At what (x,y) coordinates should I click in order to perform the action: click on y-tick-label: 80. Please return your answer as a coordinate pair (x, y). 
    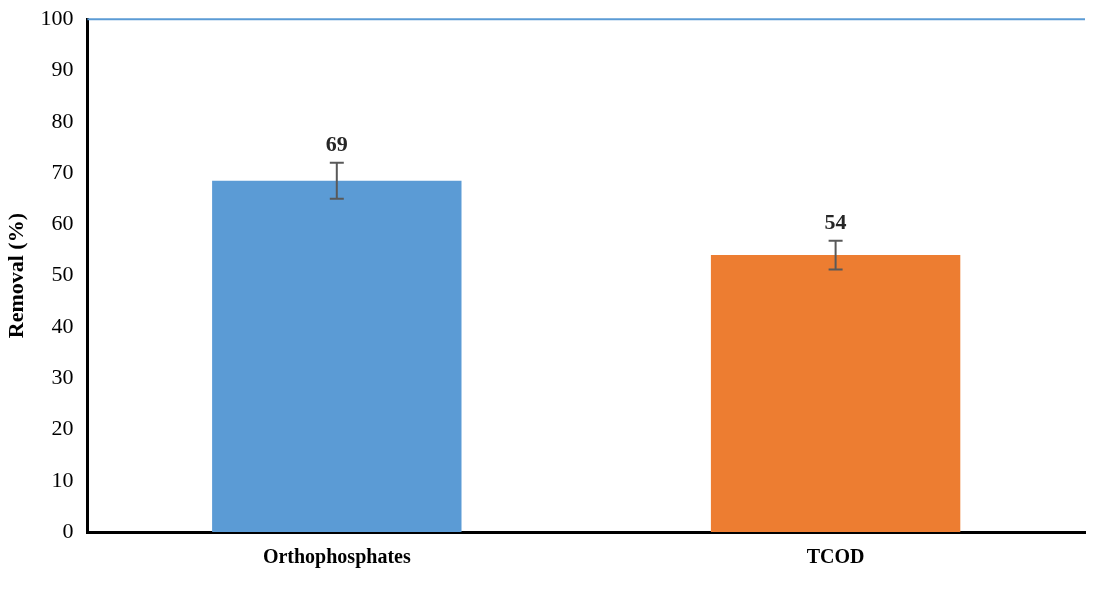
    Looking at the image, I should click on (62, 120).